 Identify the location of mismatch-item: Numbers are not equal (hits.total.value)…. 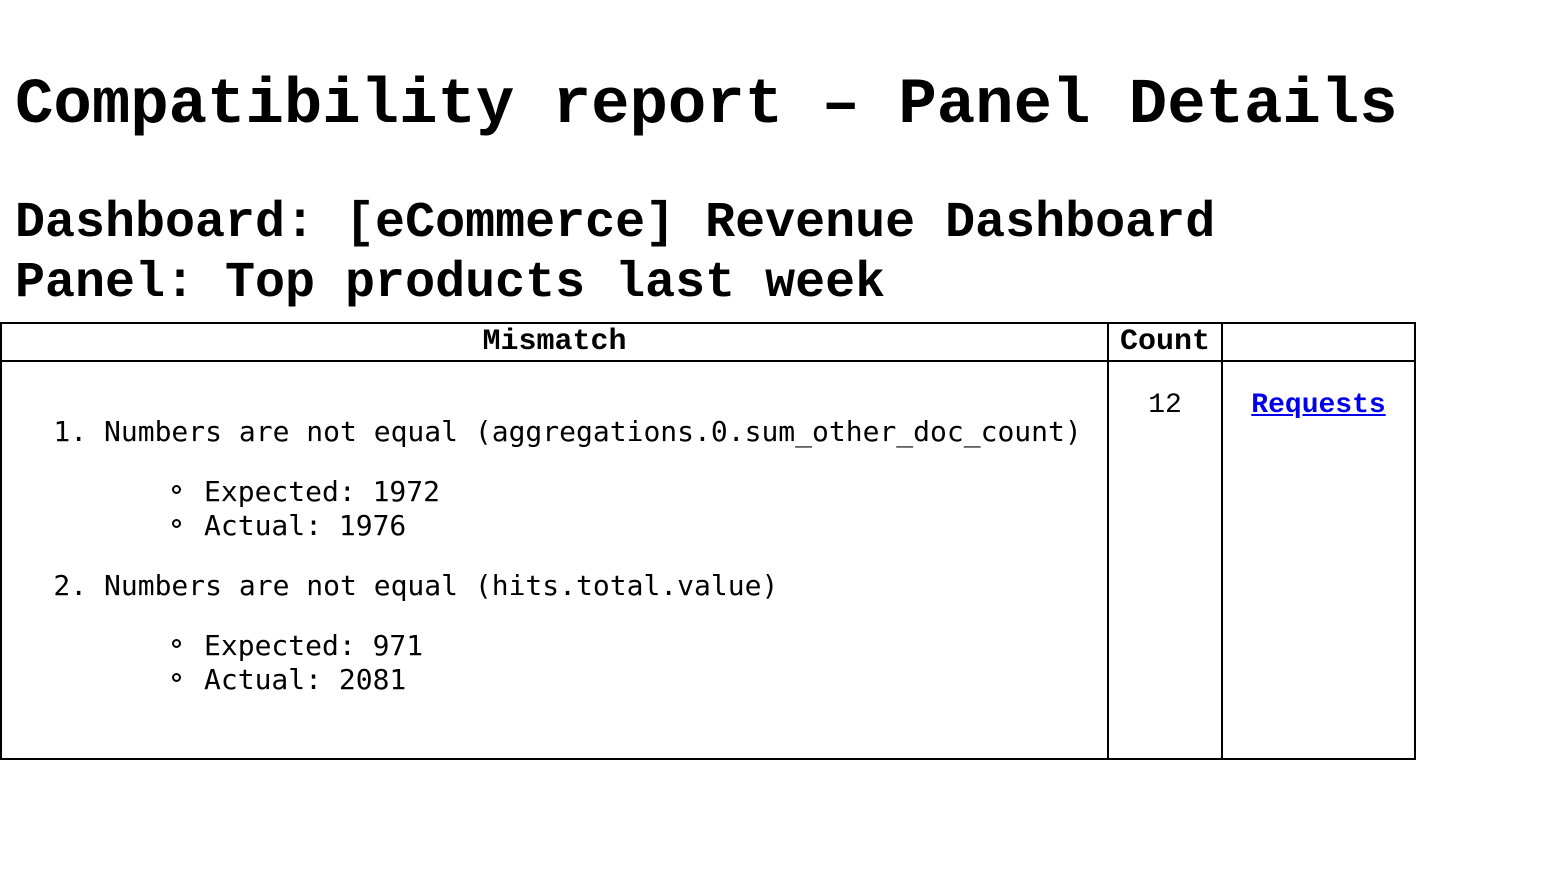
(604, 633).